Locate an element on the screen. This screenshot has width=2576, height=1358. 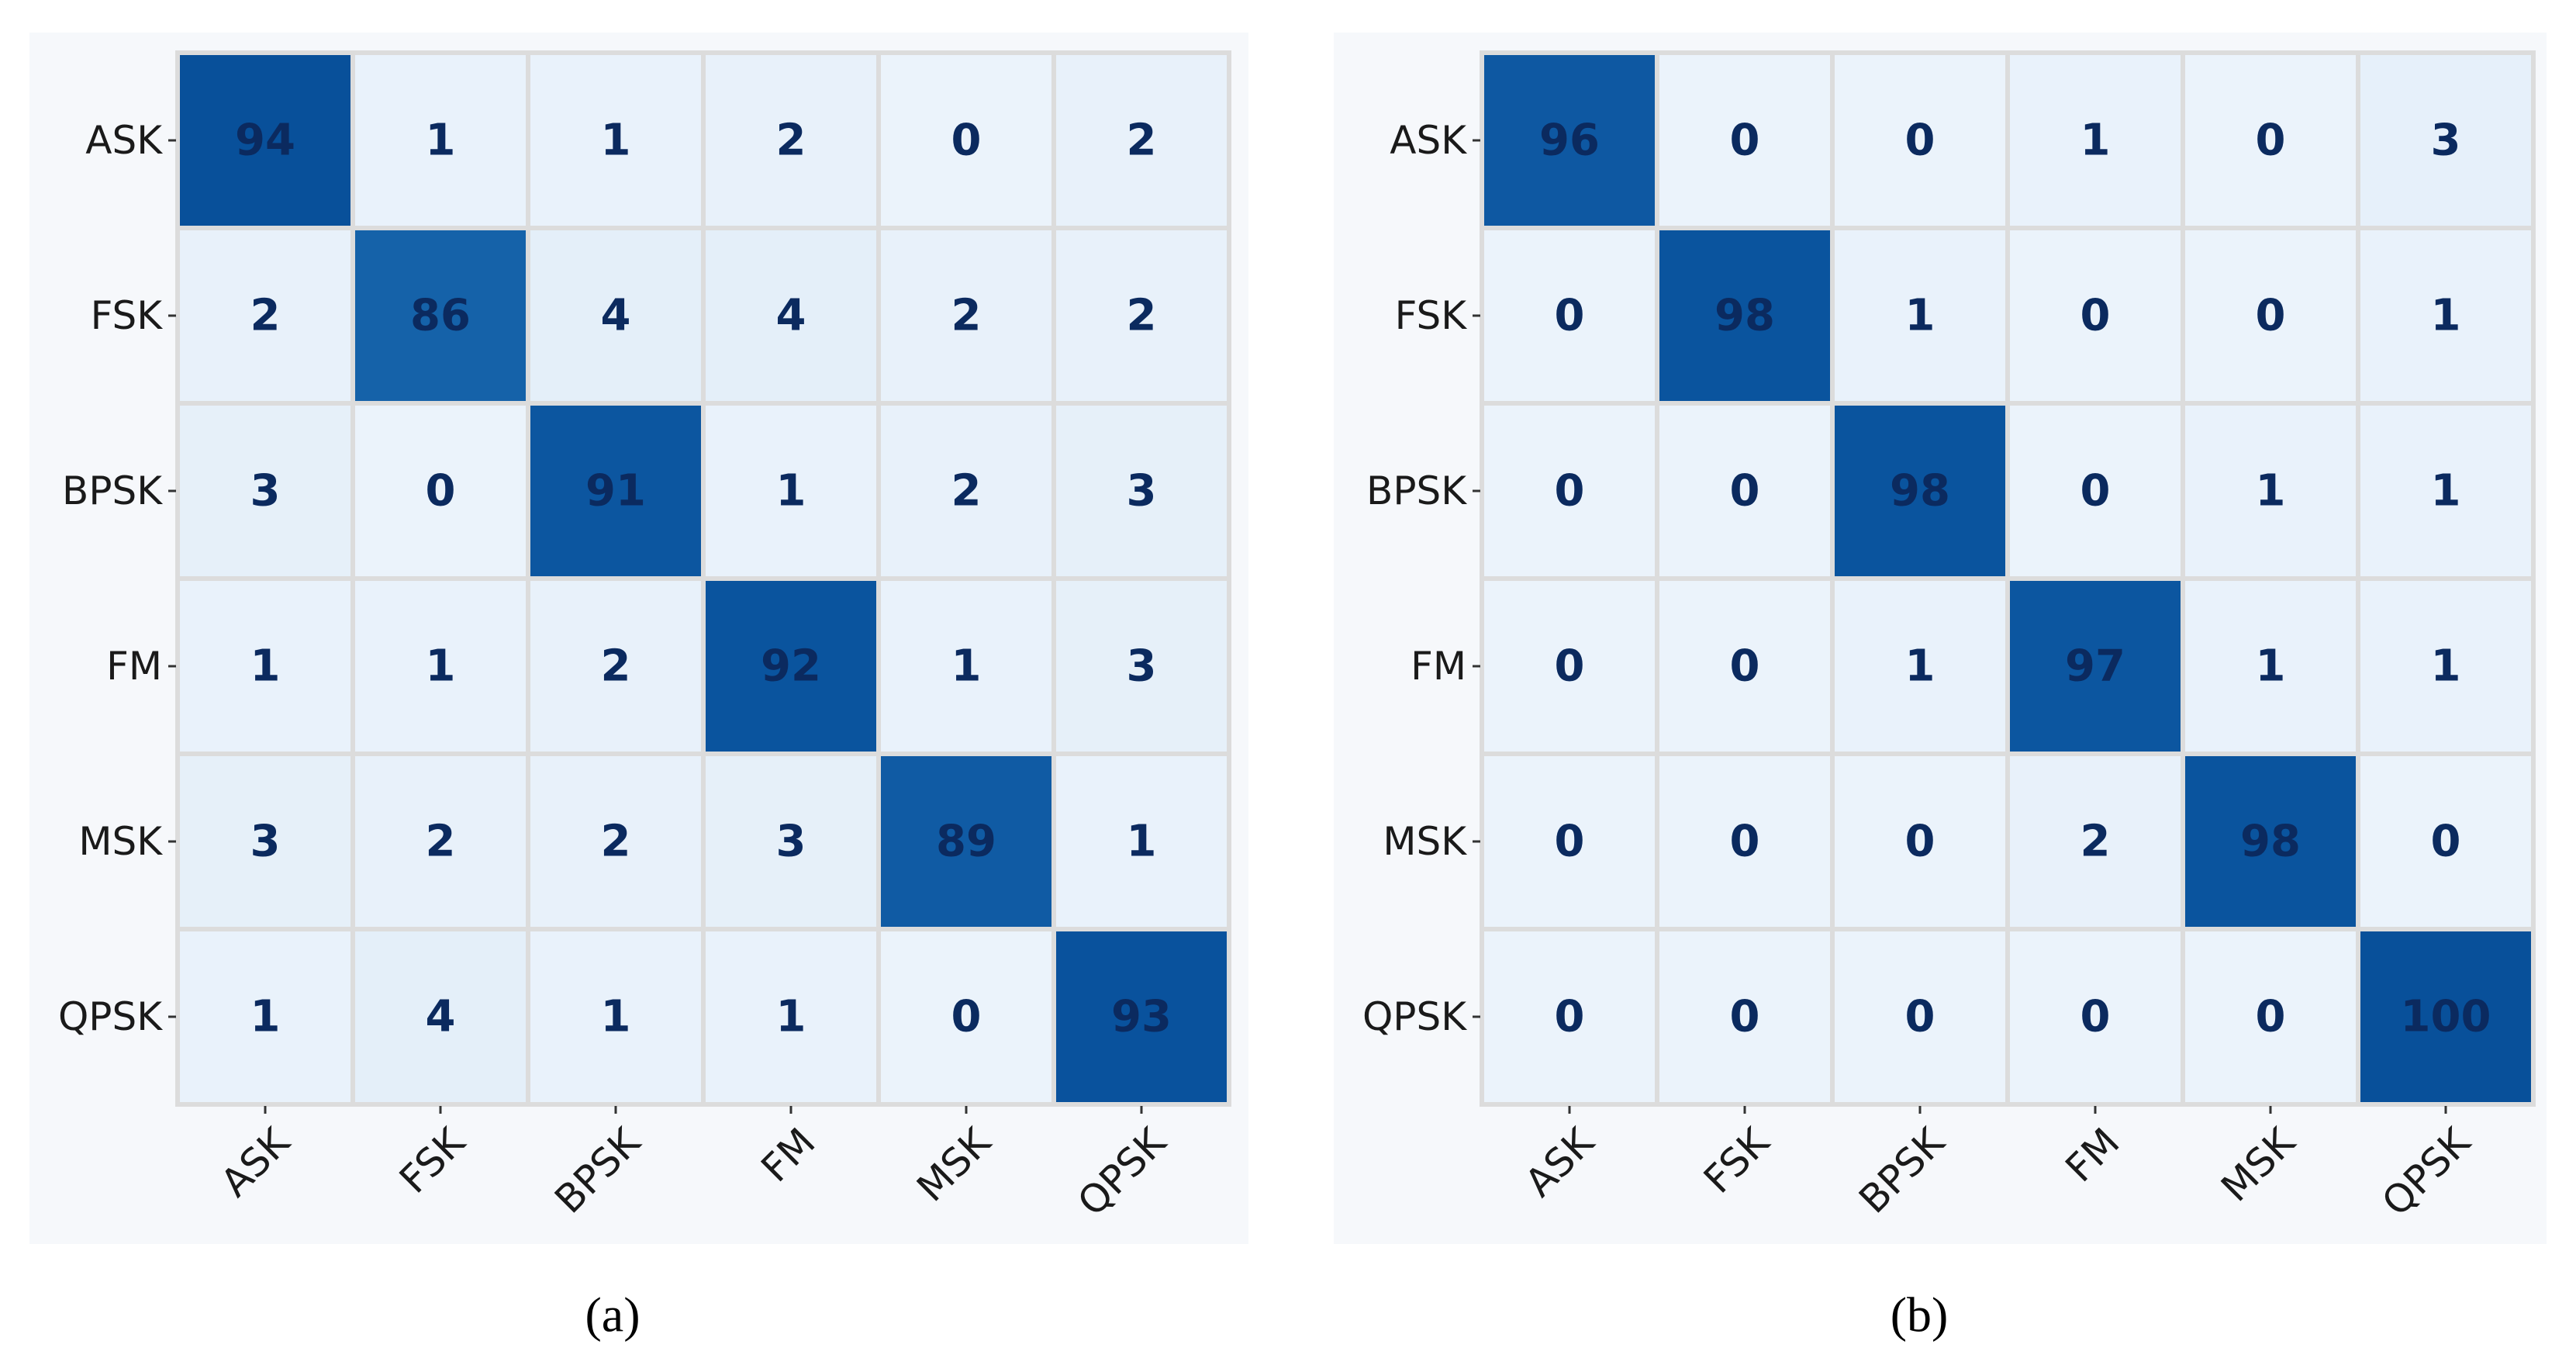
cell-label: 86 is located at coordinates (441, 316).